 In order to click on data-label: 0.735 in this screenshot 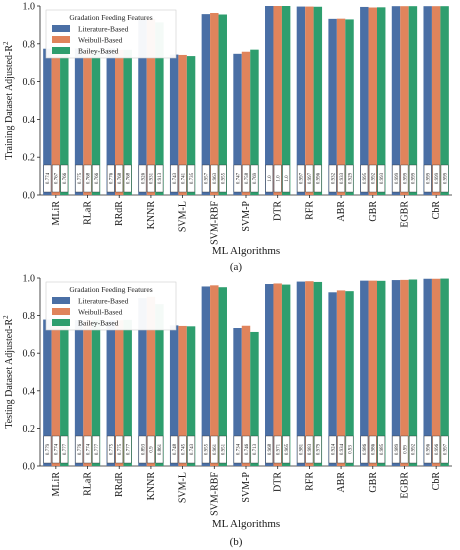, I will do `click(192, 178)`.